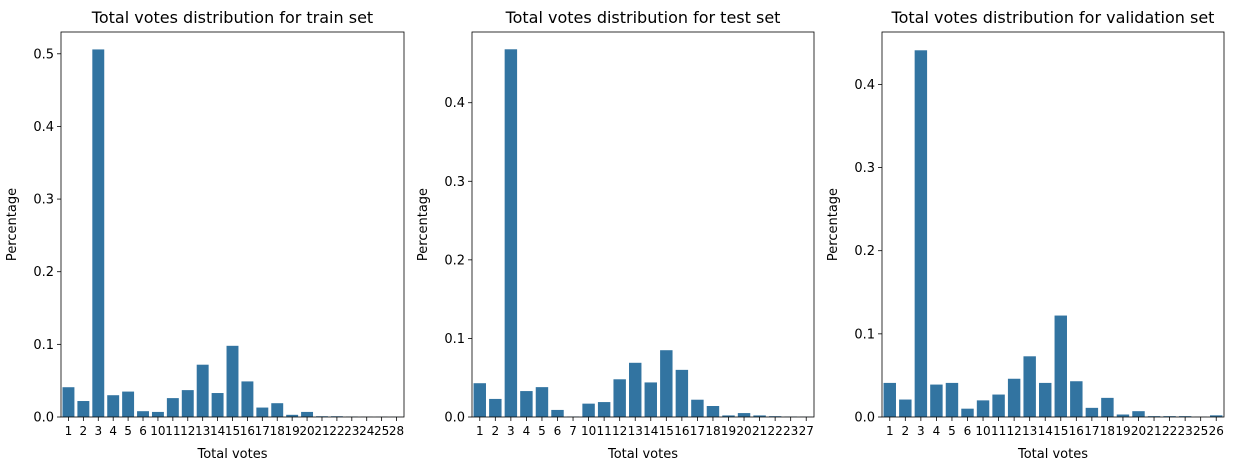 The height and width of the screenshot is (470, 1234). Describe the element at coordinates (292, 431) in the screenshot. I see `x-tick-label: 19` at that location.